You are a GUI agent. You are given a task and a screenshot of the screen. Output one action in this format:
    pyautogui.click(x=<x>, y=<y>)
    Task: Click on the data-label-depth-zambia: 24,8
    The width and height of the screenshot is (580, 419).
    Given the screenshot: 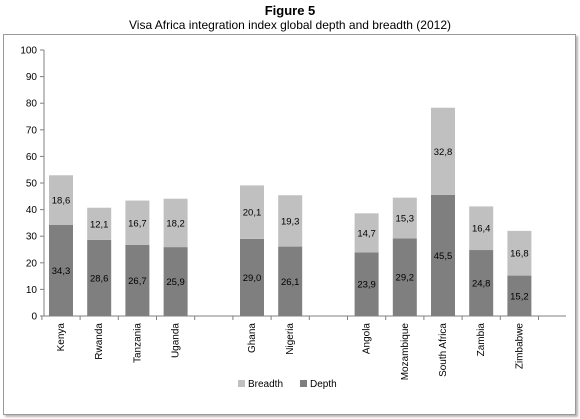 What is the action you would take?
    pyautogui.click(x=481, y=284)
    